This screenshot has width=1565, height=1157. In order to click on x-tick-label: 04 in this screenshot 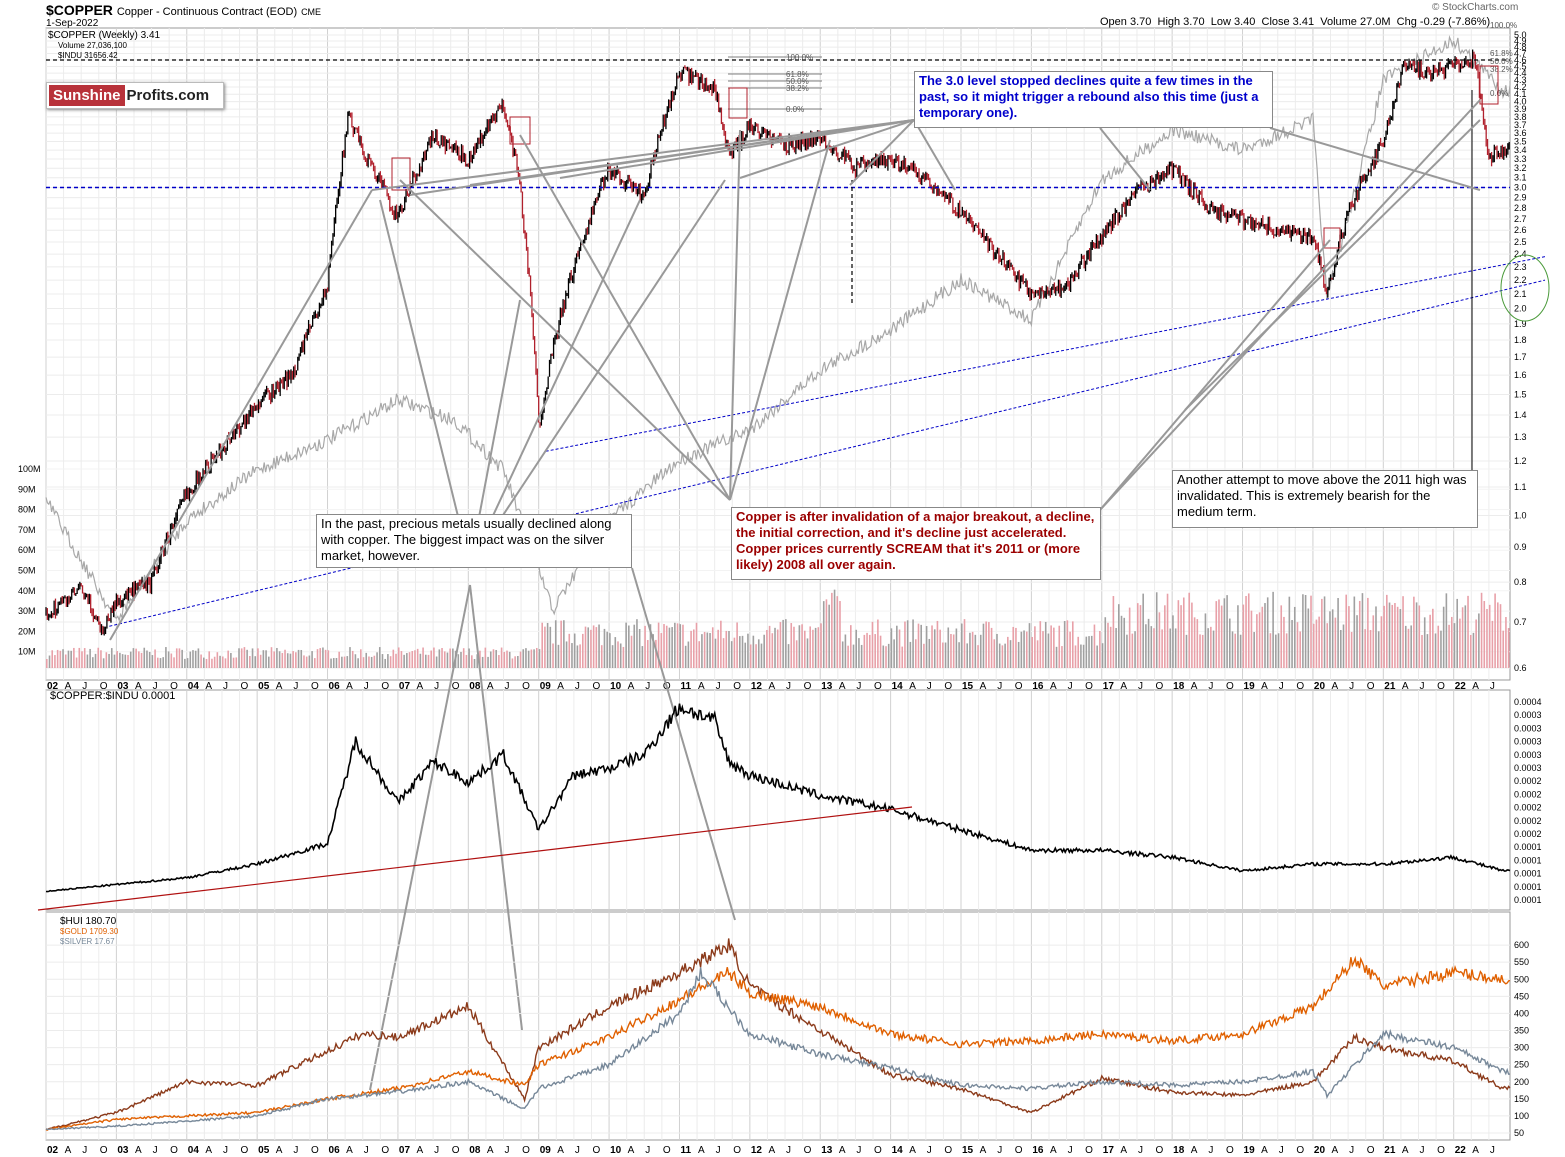, I will do `click(194, 686)`.